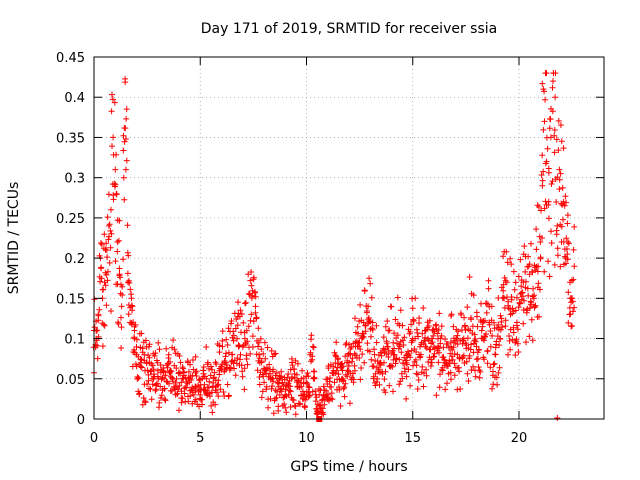 The width and height of the screenshot is (640, 480). Describe the element at coordinates (74, 179) in the screenshot. I see `y-tick-label: 0.3` at that location.